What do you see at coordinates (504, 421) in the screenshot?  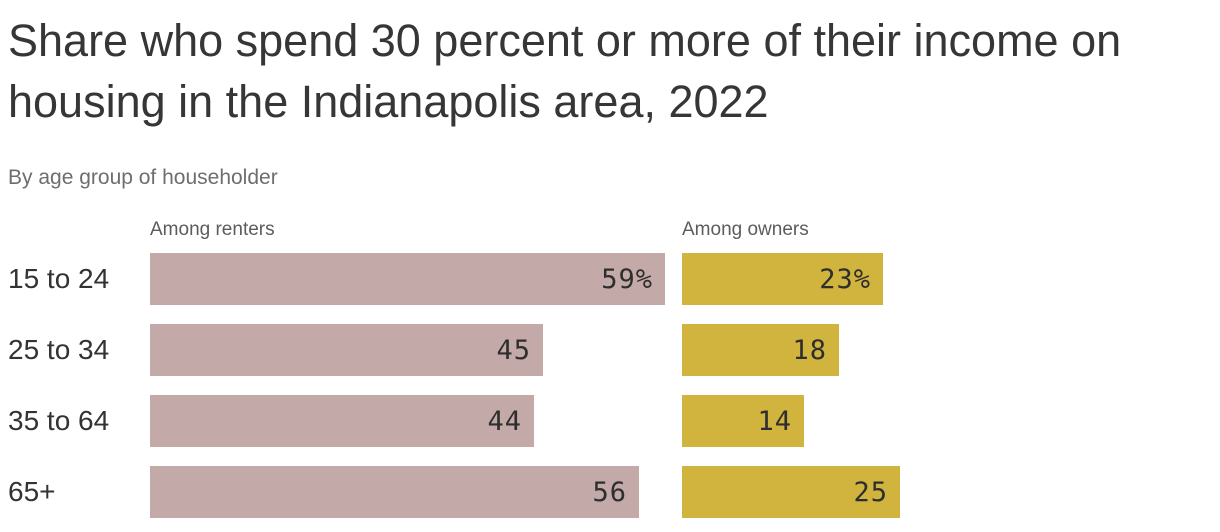 I see `renters-value-label: 44` at bounding box center [504, 421].